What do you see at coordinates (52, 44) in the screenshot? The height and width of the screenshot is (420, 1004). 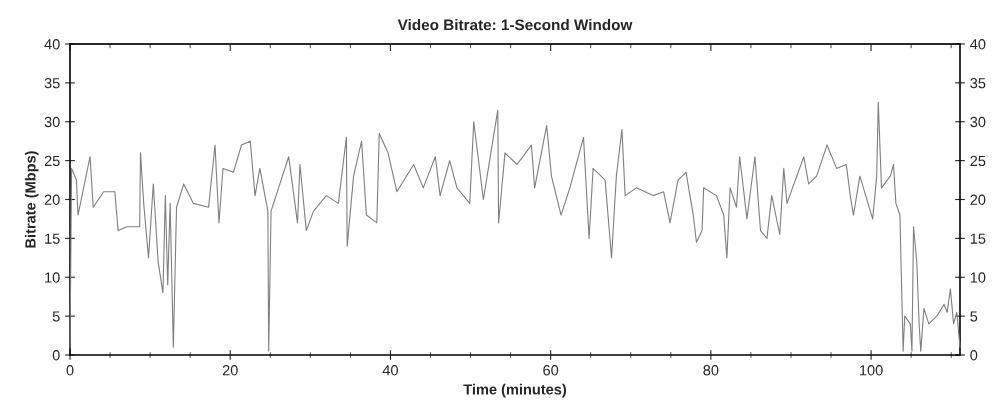 I see `y-tick-label: 40` at bounding box center [52, 44].